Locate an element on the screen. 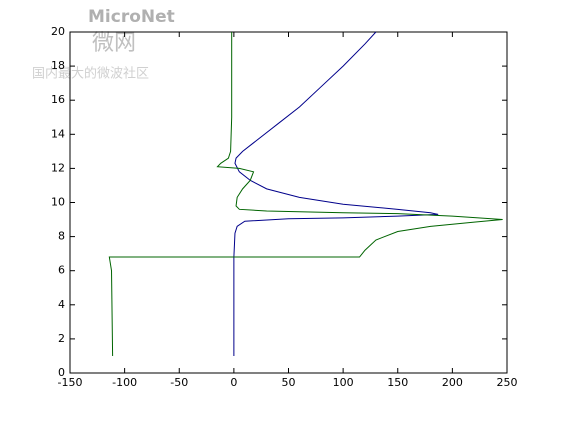 This screenshot has width=561, height=424. y-tick-label: 16 is located at coordinates (58, 99).